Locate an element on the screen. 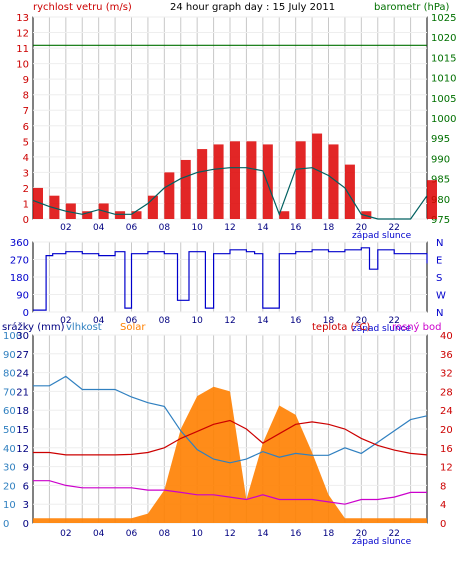 Image resolution: width=464 pixels, height=570 pixels. wind-tick-label: 2 is located at coordinates (26, 189).